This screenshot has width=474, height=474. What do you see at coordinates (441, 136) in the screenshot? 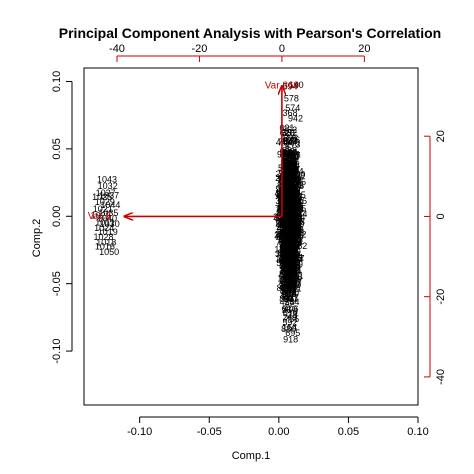
I see `right-tick-label: 20` at bounding box center [441, 136].